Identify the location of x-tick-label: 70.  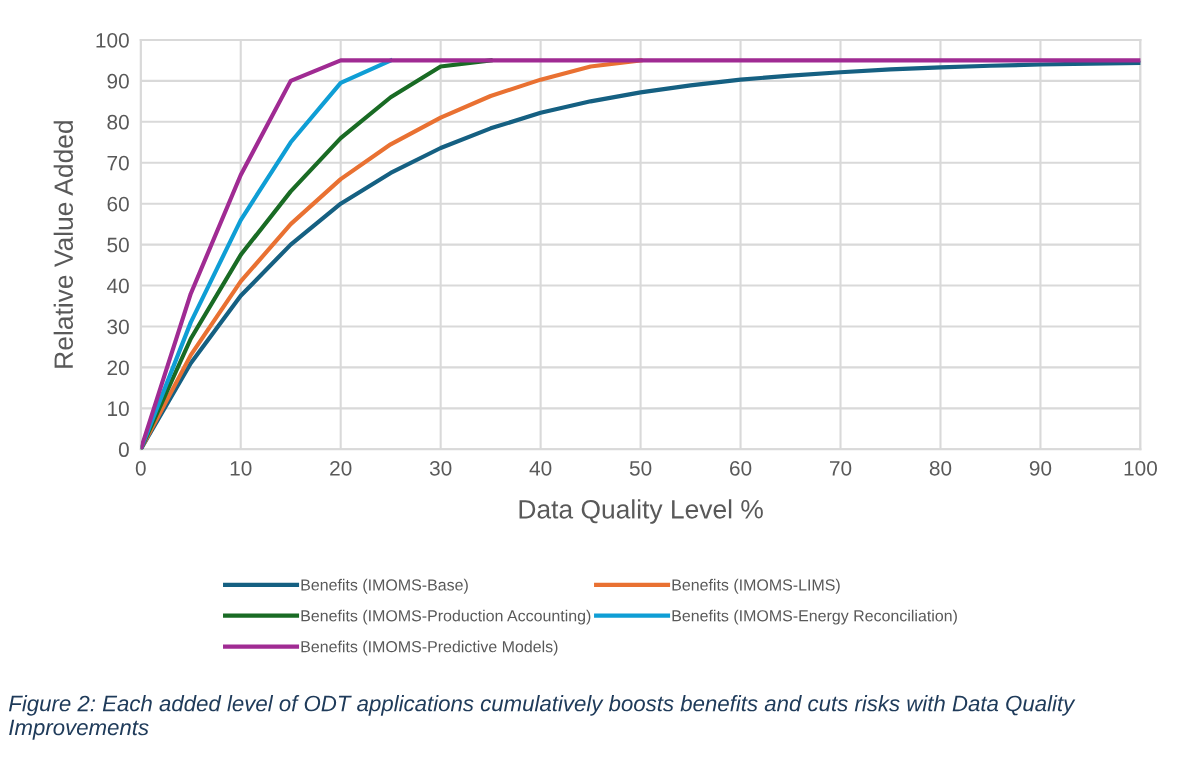
(841, 468).